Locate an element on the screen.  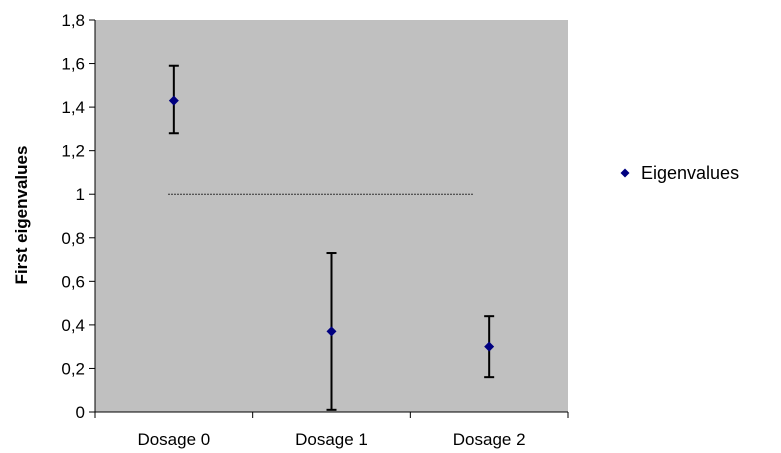
x-tick-label: Dosage 0 is located at coordinates (173, 439).